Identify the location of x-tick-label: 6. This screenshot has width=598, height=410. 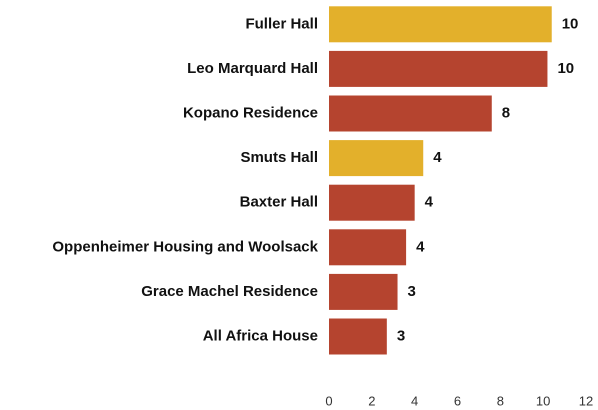
(457, 400).